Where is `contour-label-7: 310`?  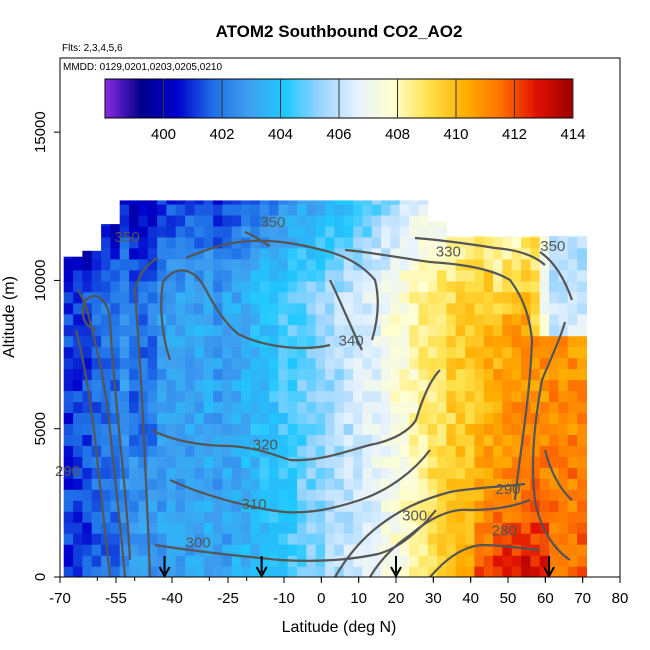
contour-label-7: 310 is located at coordinates (254, 504).